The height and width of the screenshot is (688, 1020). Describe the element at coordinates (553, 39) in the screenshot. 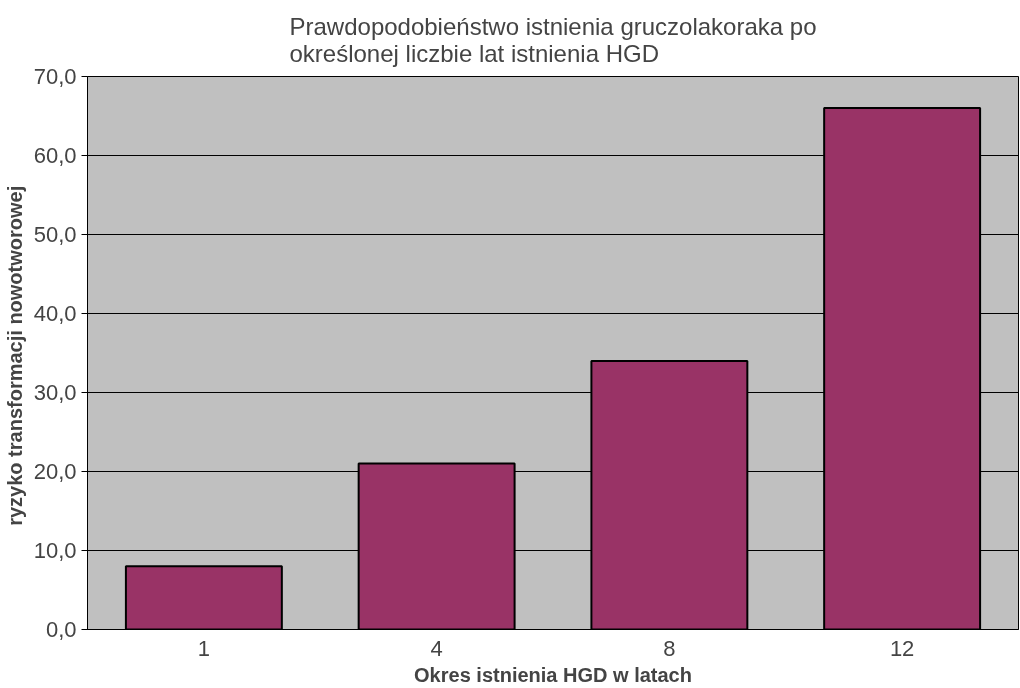

I see `chart-title: Prawdopodobieństwo istnienia gruczolakoraka po określonej liczbie lat istnienia HGD` at that location.